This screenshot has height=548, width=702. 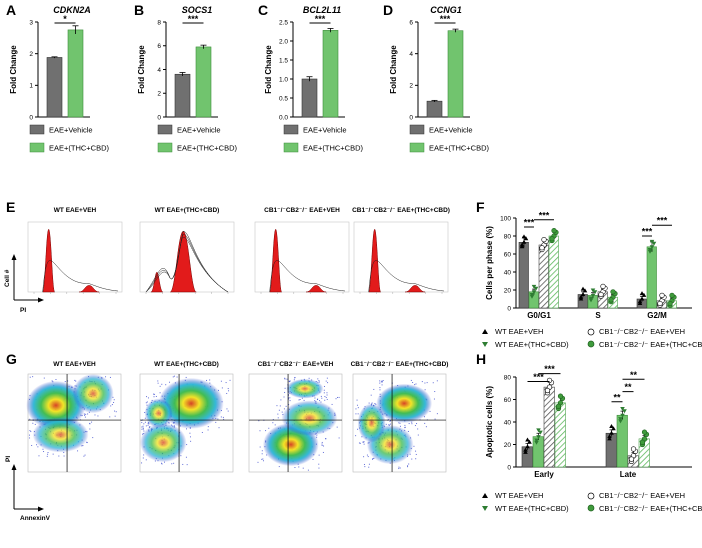 What do you see at coordinates (304, 63) in the screenshot?
I see `chart-C: BCL2L11 Fold Change 0.0 0.5 1.0 1.5 2.0 2.5 ***` at bounding box center [304, 63].